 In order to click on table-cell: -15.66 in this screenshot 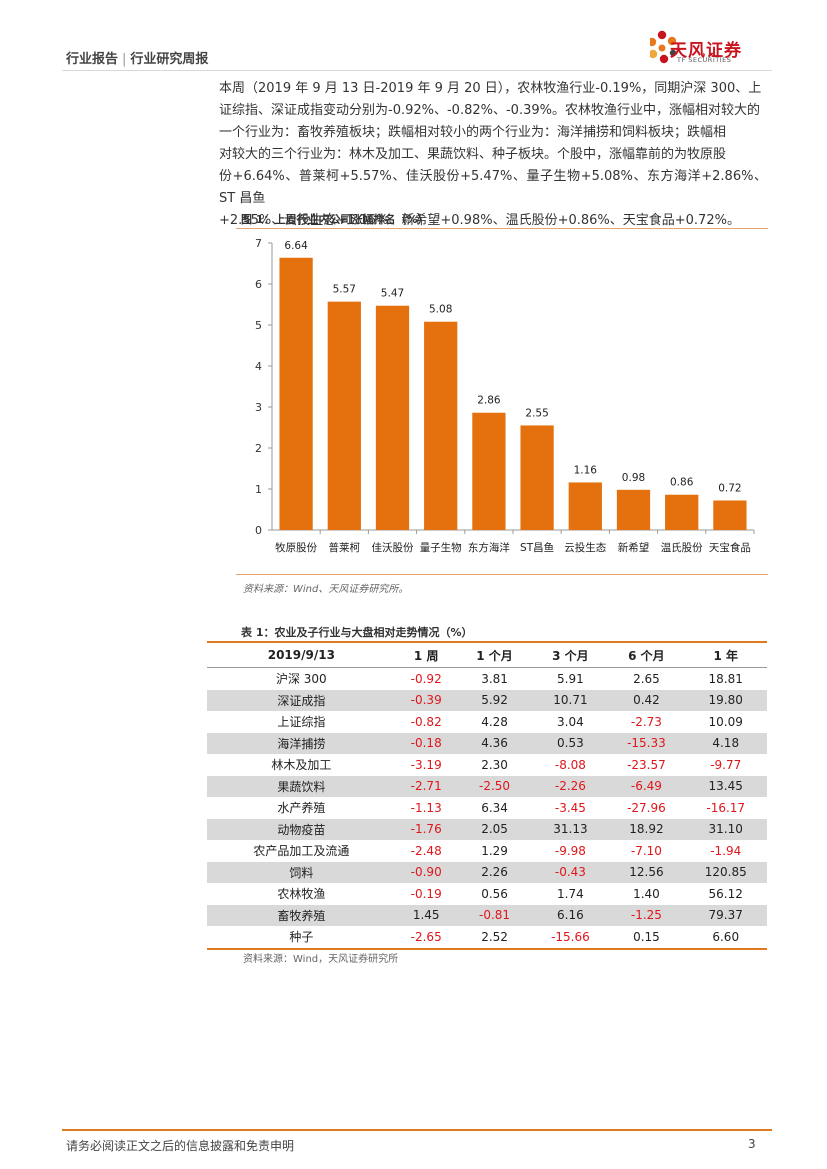, I will do `click(570, 938)`.